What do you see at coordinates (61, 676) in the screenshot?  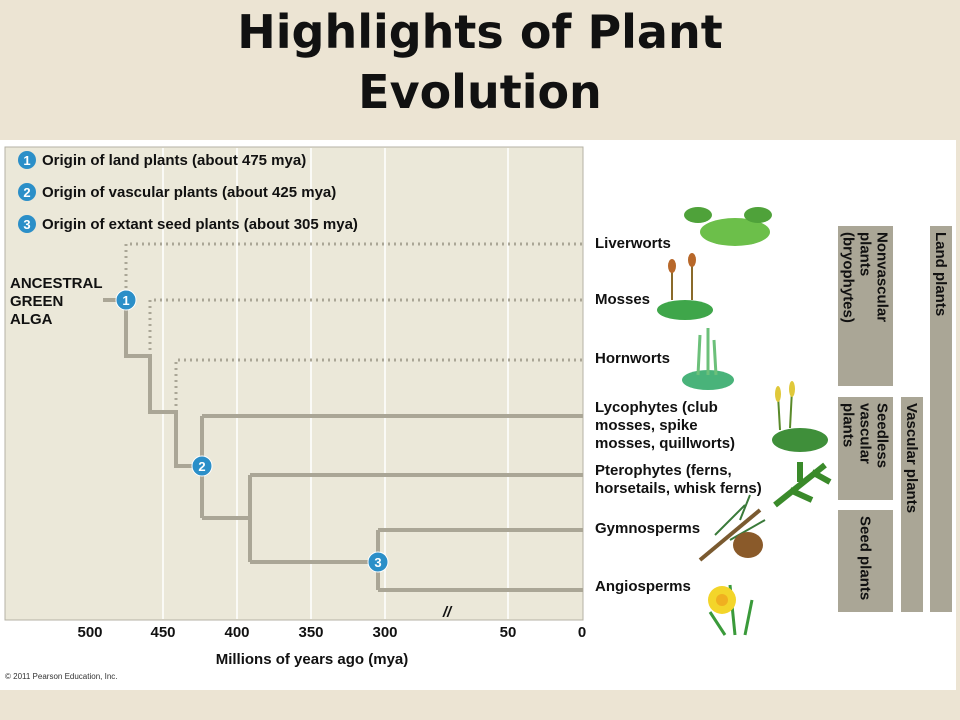 I see `copyright: © 2011 Pearson Education, Inc.` at bounding box center [61, 676].